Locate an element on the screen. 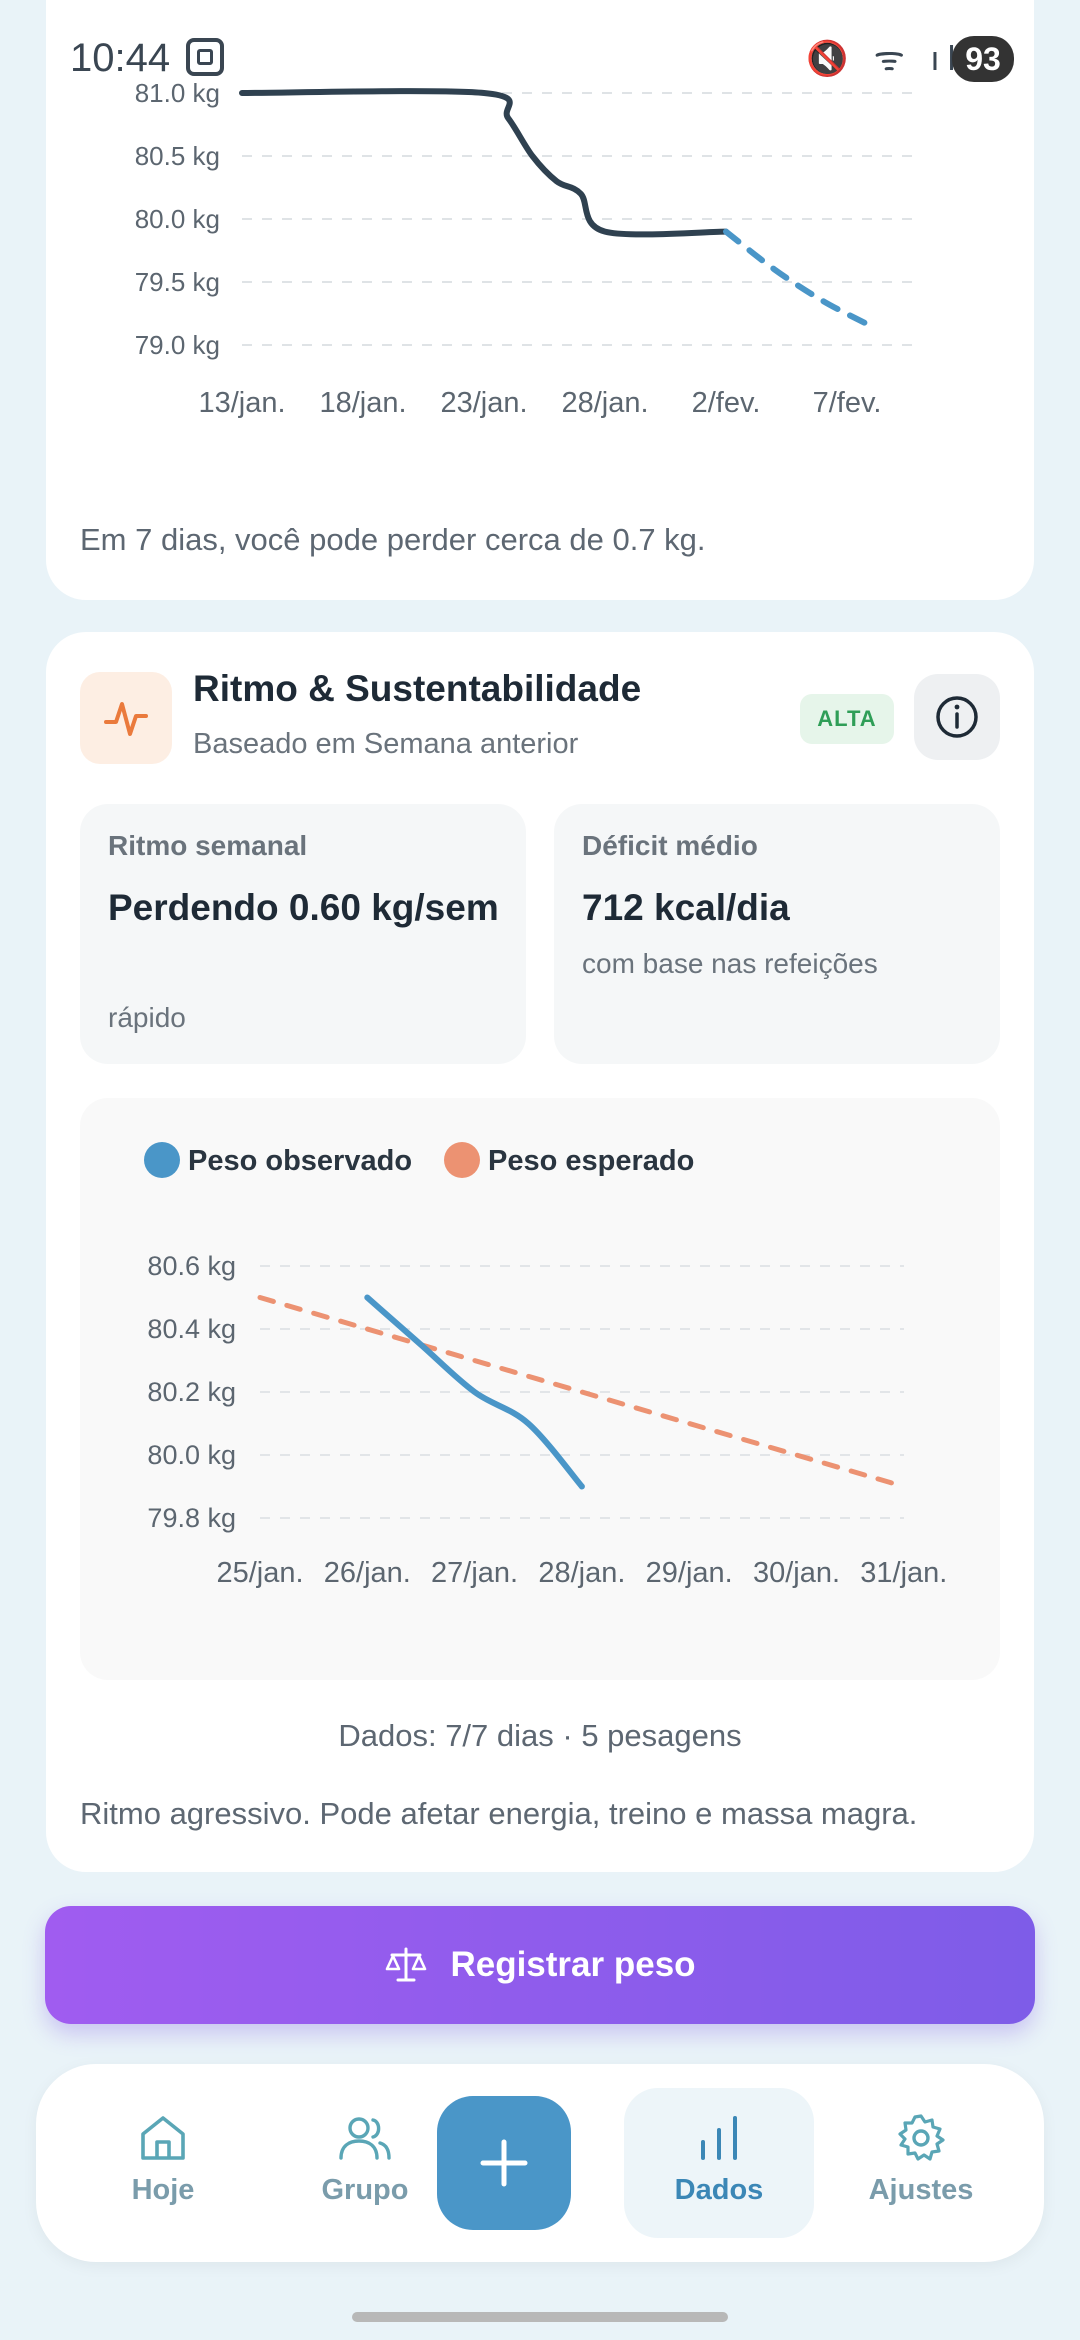  screenshot-icon is located at coordinates (205, 57).